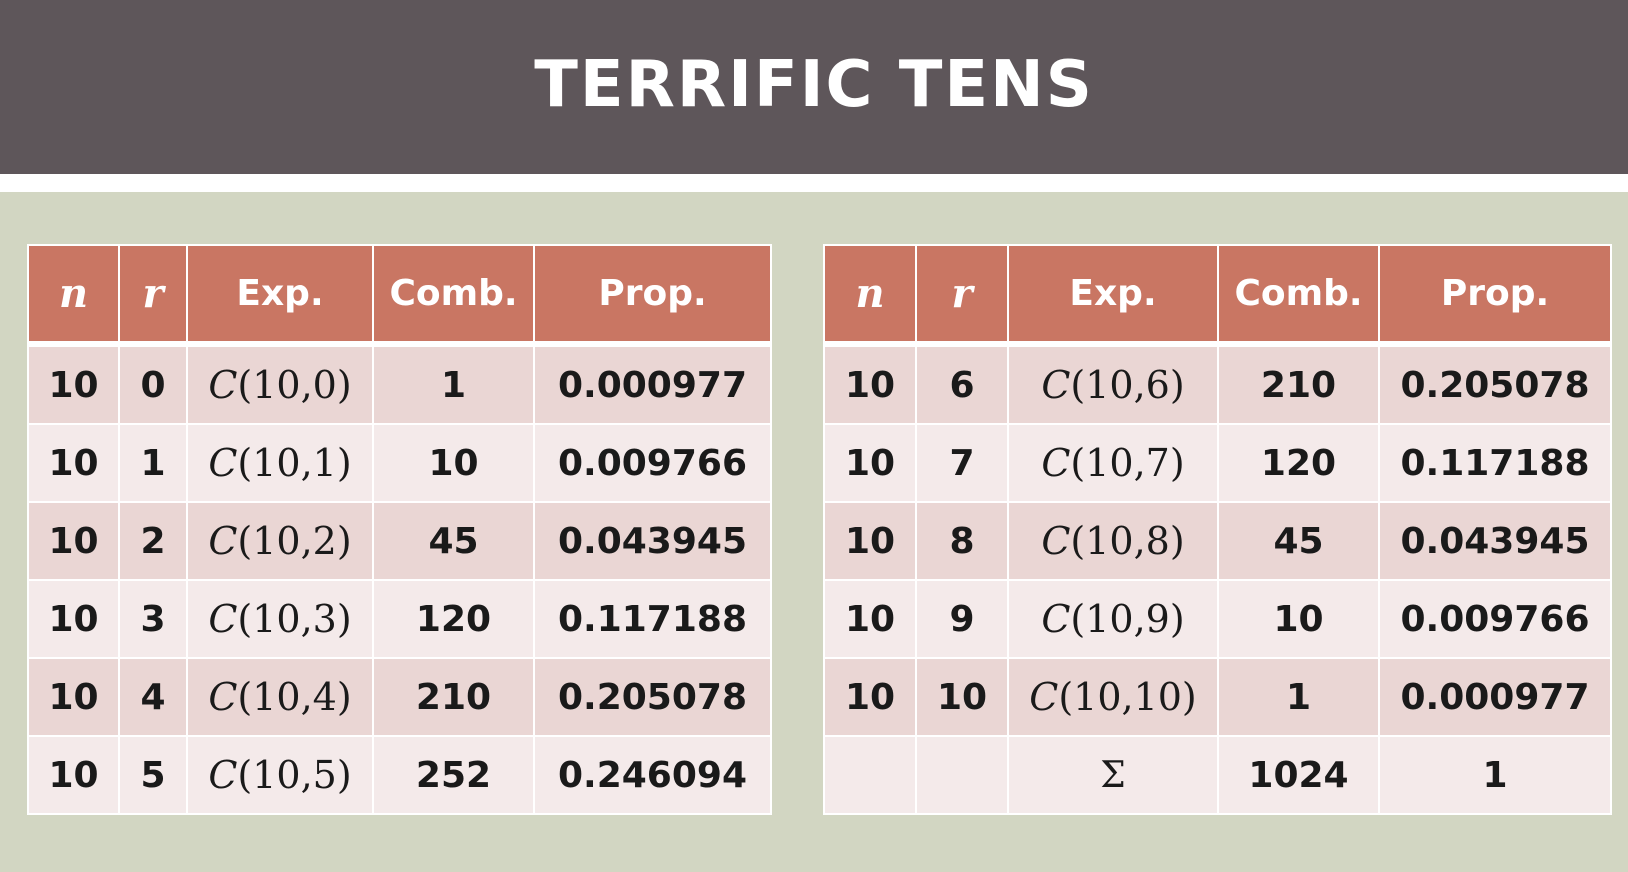 This screenshot has height=872, width=1628. I want to click on cell-r: 0, so click(153, 384).